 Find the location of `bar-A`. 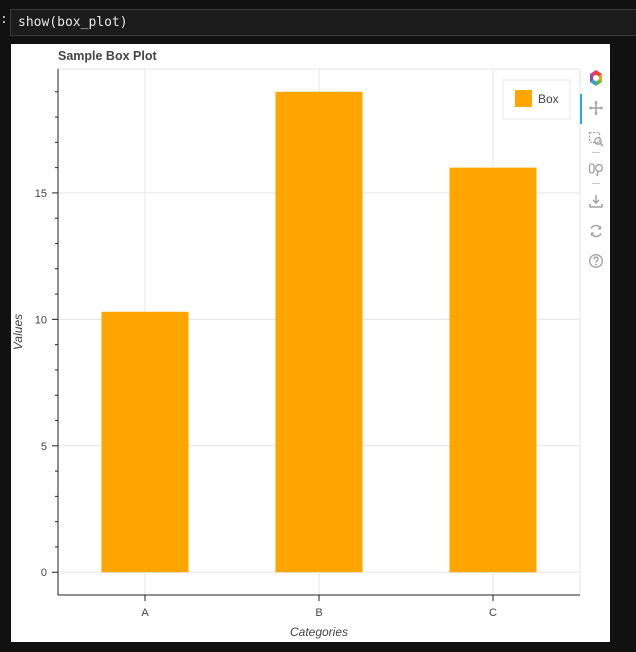

bar-A is located at coordinates (145, 442).